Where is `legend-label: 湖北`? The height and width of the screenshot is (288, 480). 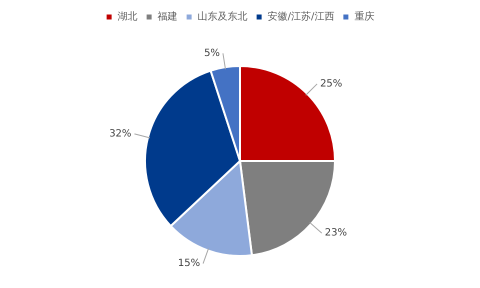
legend-label: 湖北 is located at coordinates (128, 16).